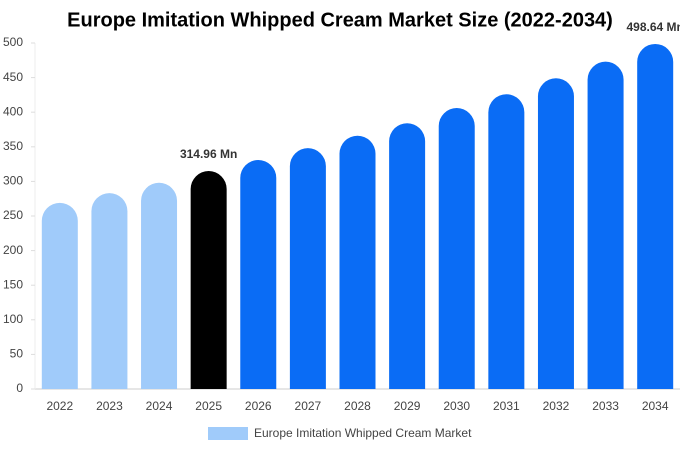 This screenshot has width=680, height=450. What do you see at coordinates (13, 181) in the screenshot?
I see `y-tick-label: 300` at bounding box center [13, 181].